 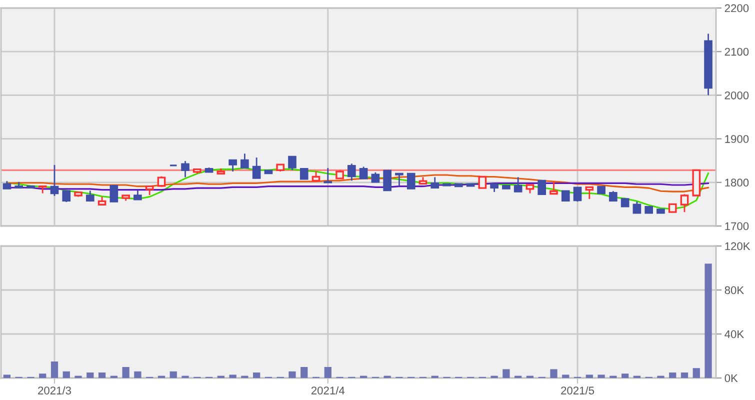 What do you see at coordinates (737, 226) in the screenshot?
I see `y-tick-label: 1700` at bounding box center [737, 226].